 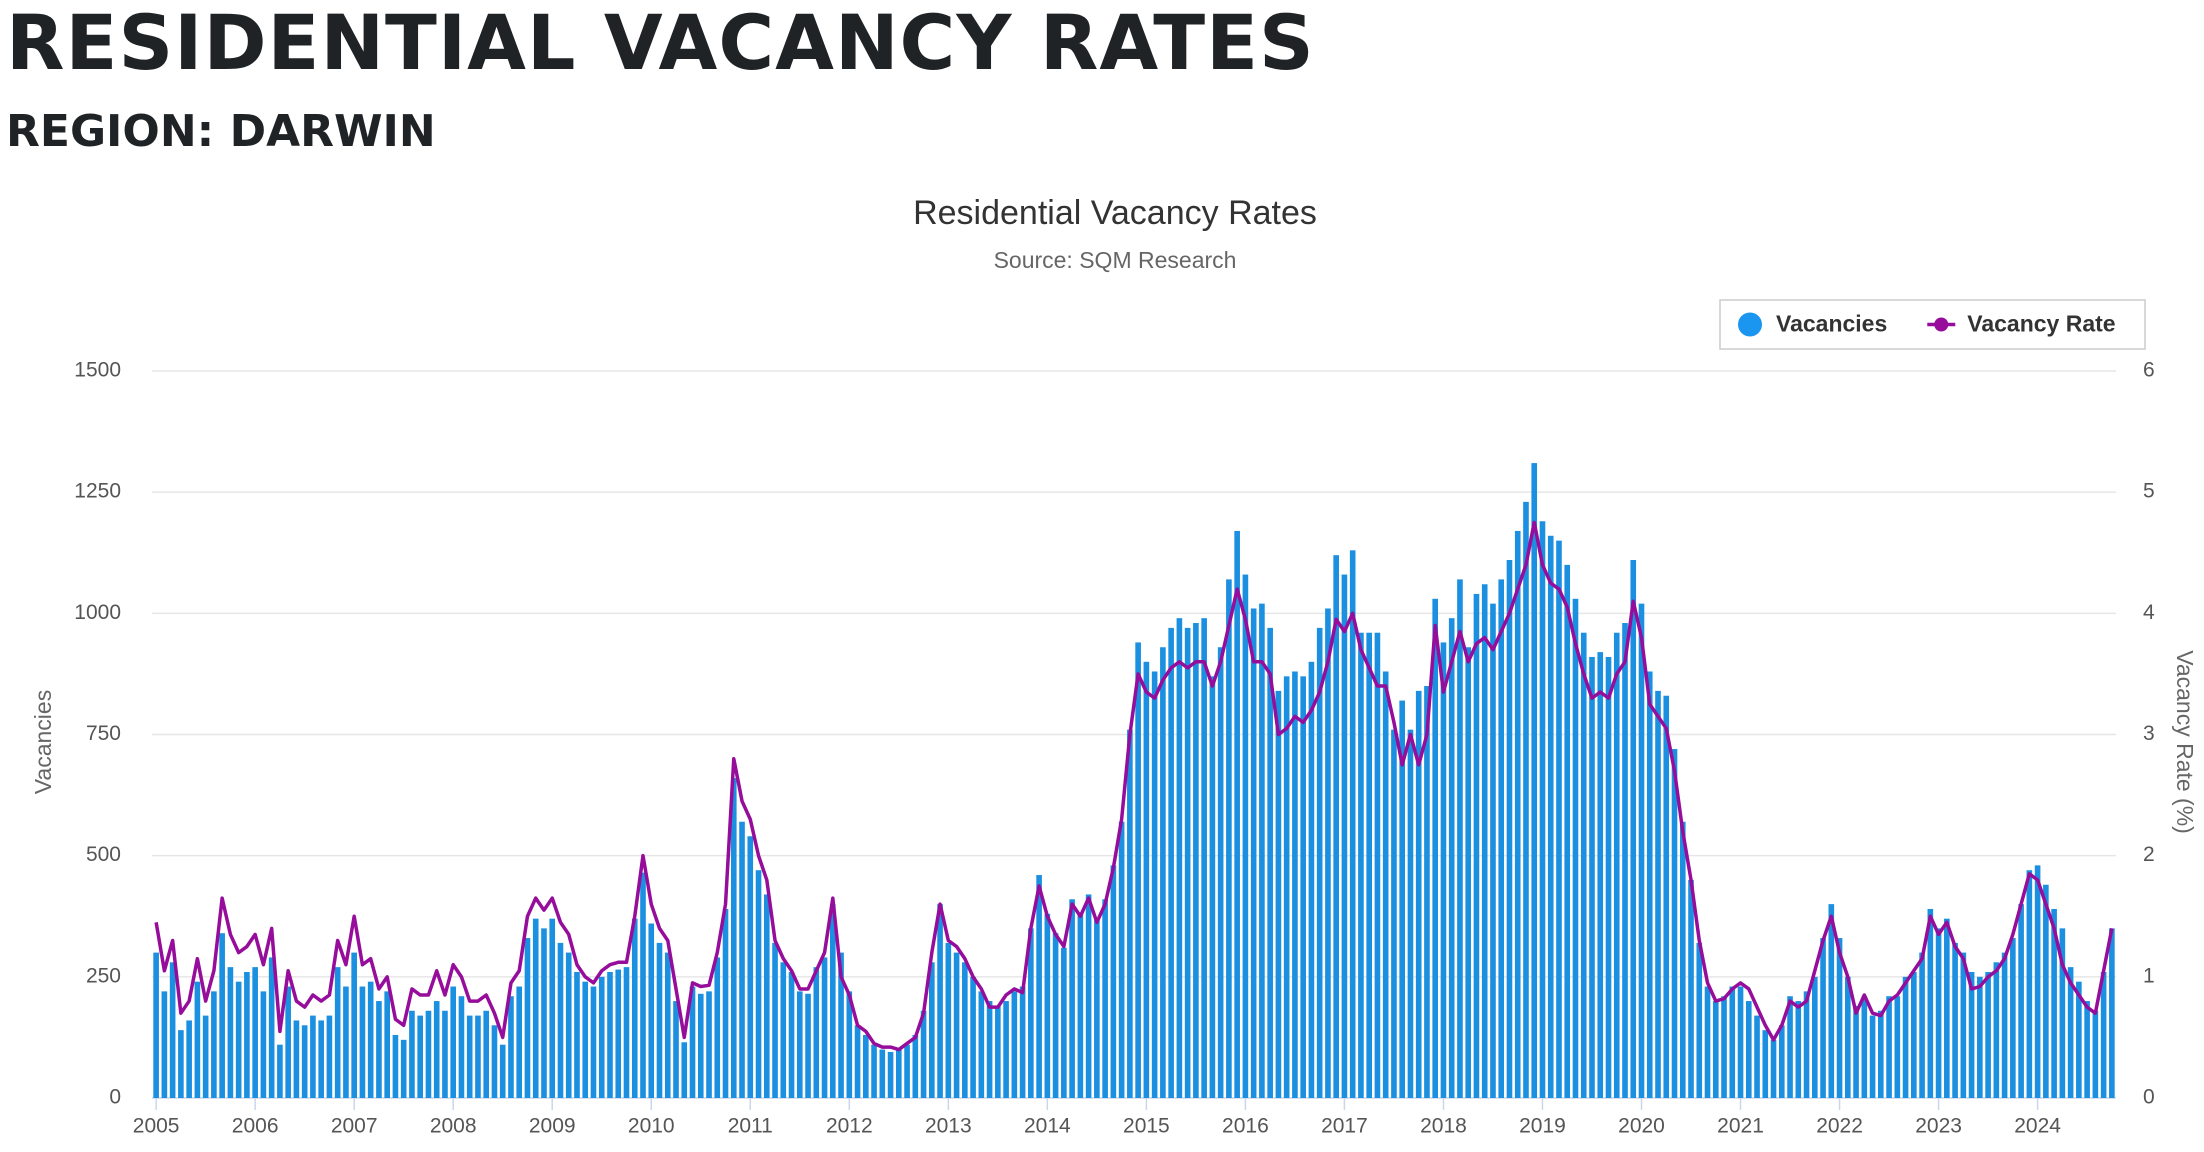 What do you see at coordinates (2149, 370) in the screenshot?
I see `y2-tick-label: 6` at bounding box center [2149, 370].